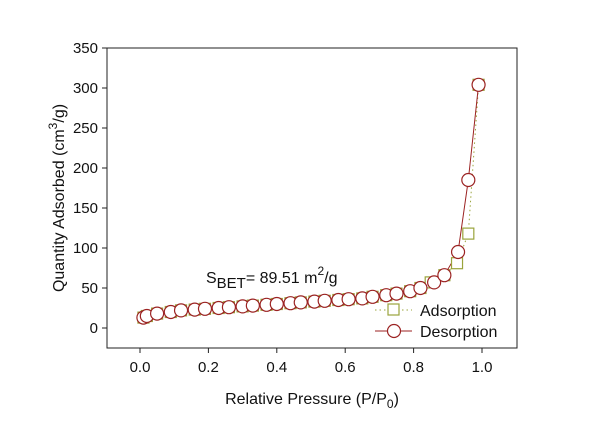 The height and width of the screenshot is (424, 600). Describe the element at coordinates (458, 332) in the screenshot. I see `legend-desorption-label: Desorption` at that location.